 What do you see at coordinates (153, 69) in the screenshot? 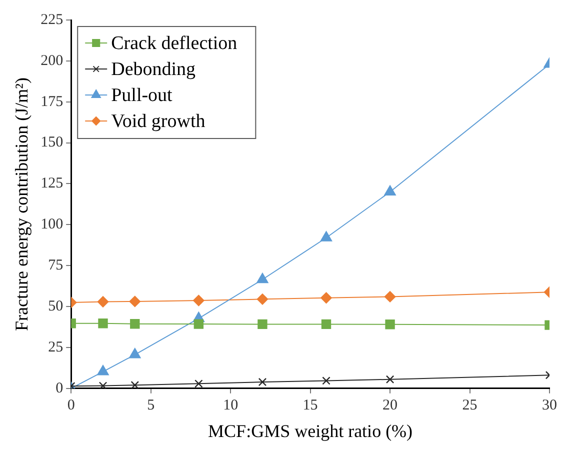
I see `legend-label: Debonding` at bounding box center [153, 69].